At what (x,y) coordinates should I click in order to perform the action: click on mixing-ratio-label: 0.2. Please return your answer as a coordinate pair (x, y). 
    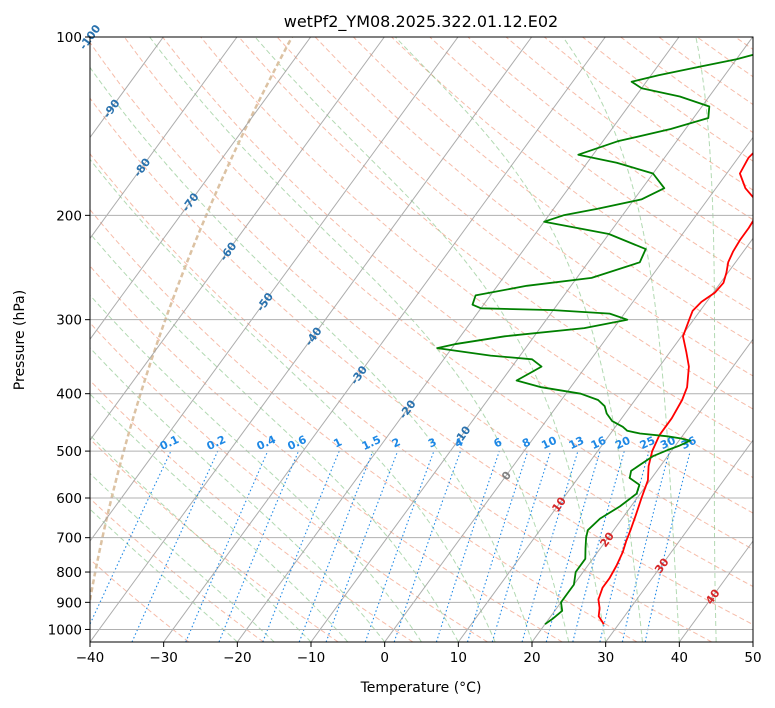
    Looking at the image, I should click on (216, 443).